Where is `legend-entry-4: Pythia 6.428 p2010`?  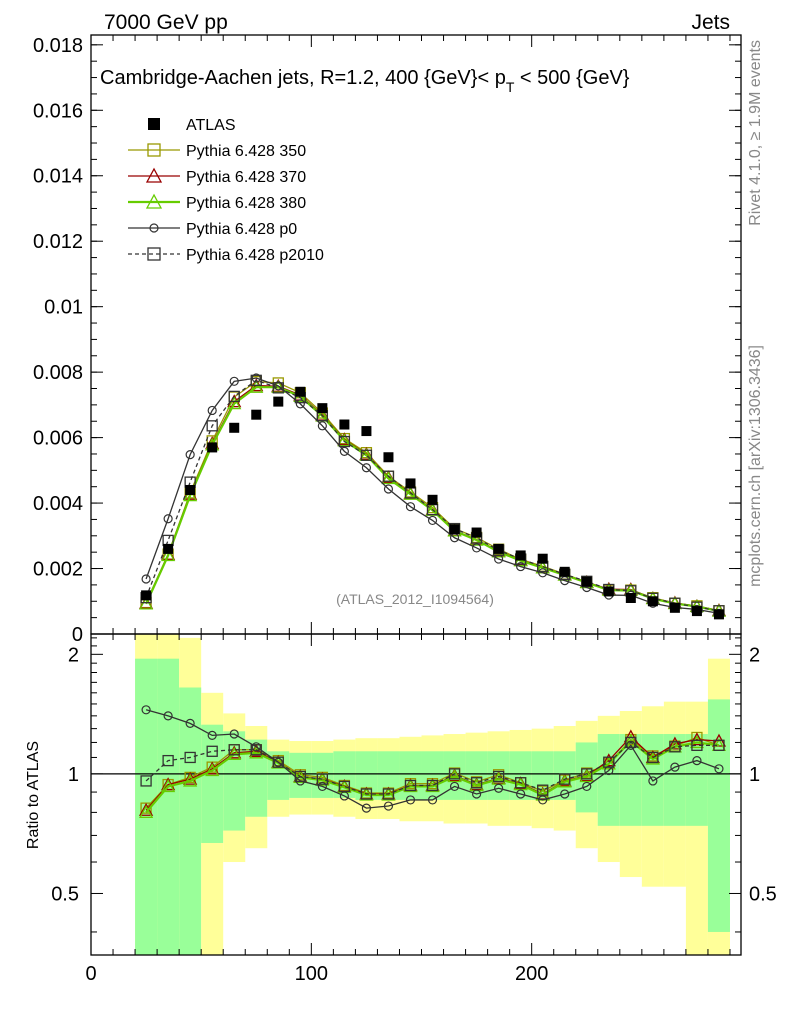
legend-entry-4: Pythia 6.428 p2010 is located at coordinates (226, 255).